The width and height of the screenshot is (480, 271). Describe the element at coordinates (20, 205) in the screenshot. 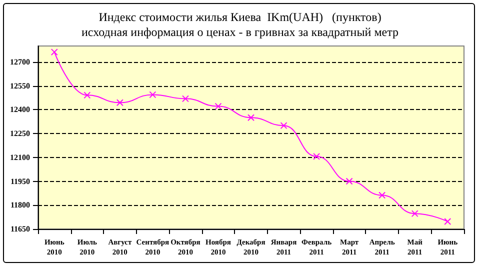

I see `y-tick-label: 11800` at that location.